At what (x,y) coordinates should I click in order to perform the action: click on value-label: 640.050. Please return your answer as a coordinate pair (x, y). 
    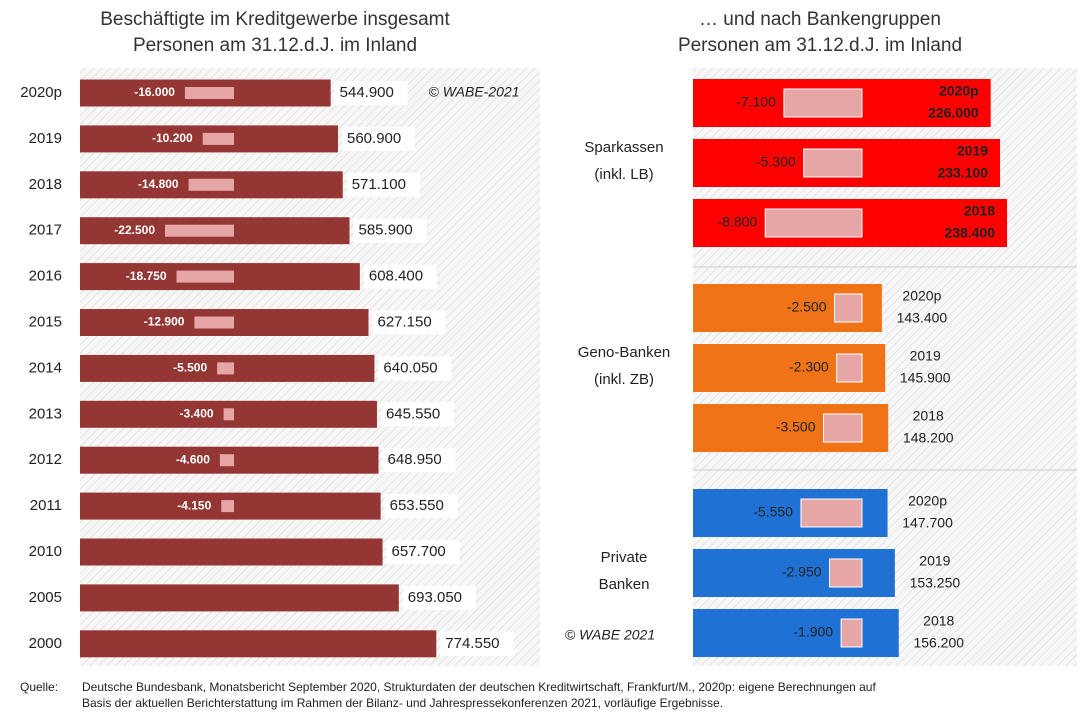
    Looking at the image, I should click on (410, 367).